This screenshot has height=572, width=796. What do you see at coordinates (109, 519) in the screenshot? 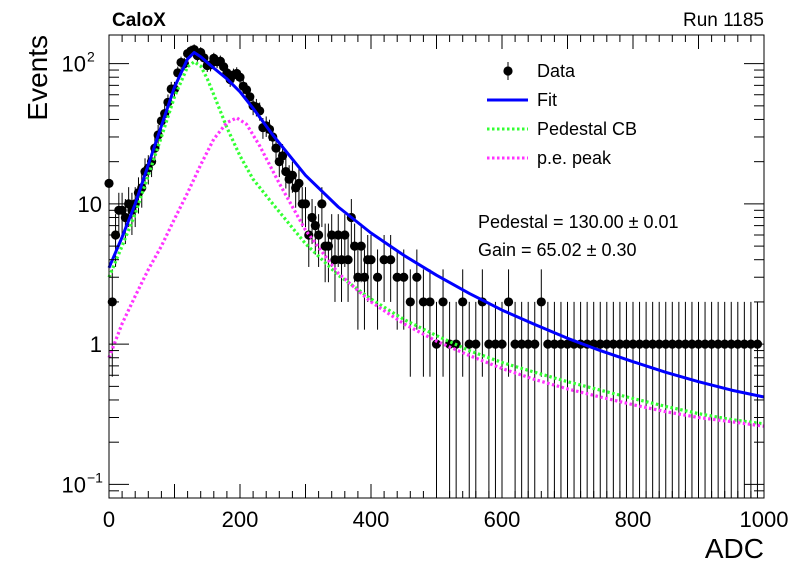
I see `x-tick-label: 0` at bounding box center [109, 519].